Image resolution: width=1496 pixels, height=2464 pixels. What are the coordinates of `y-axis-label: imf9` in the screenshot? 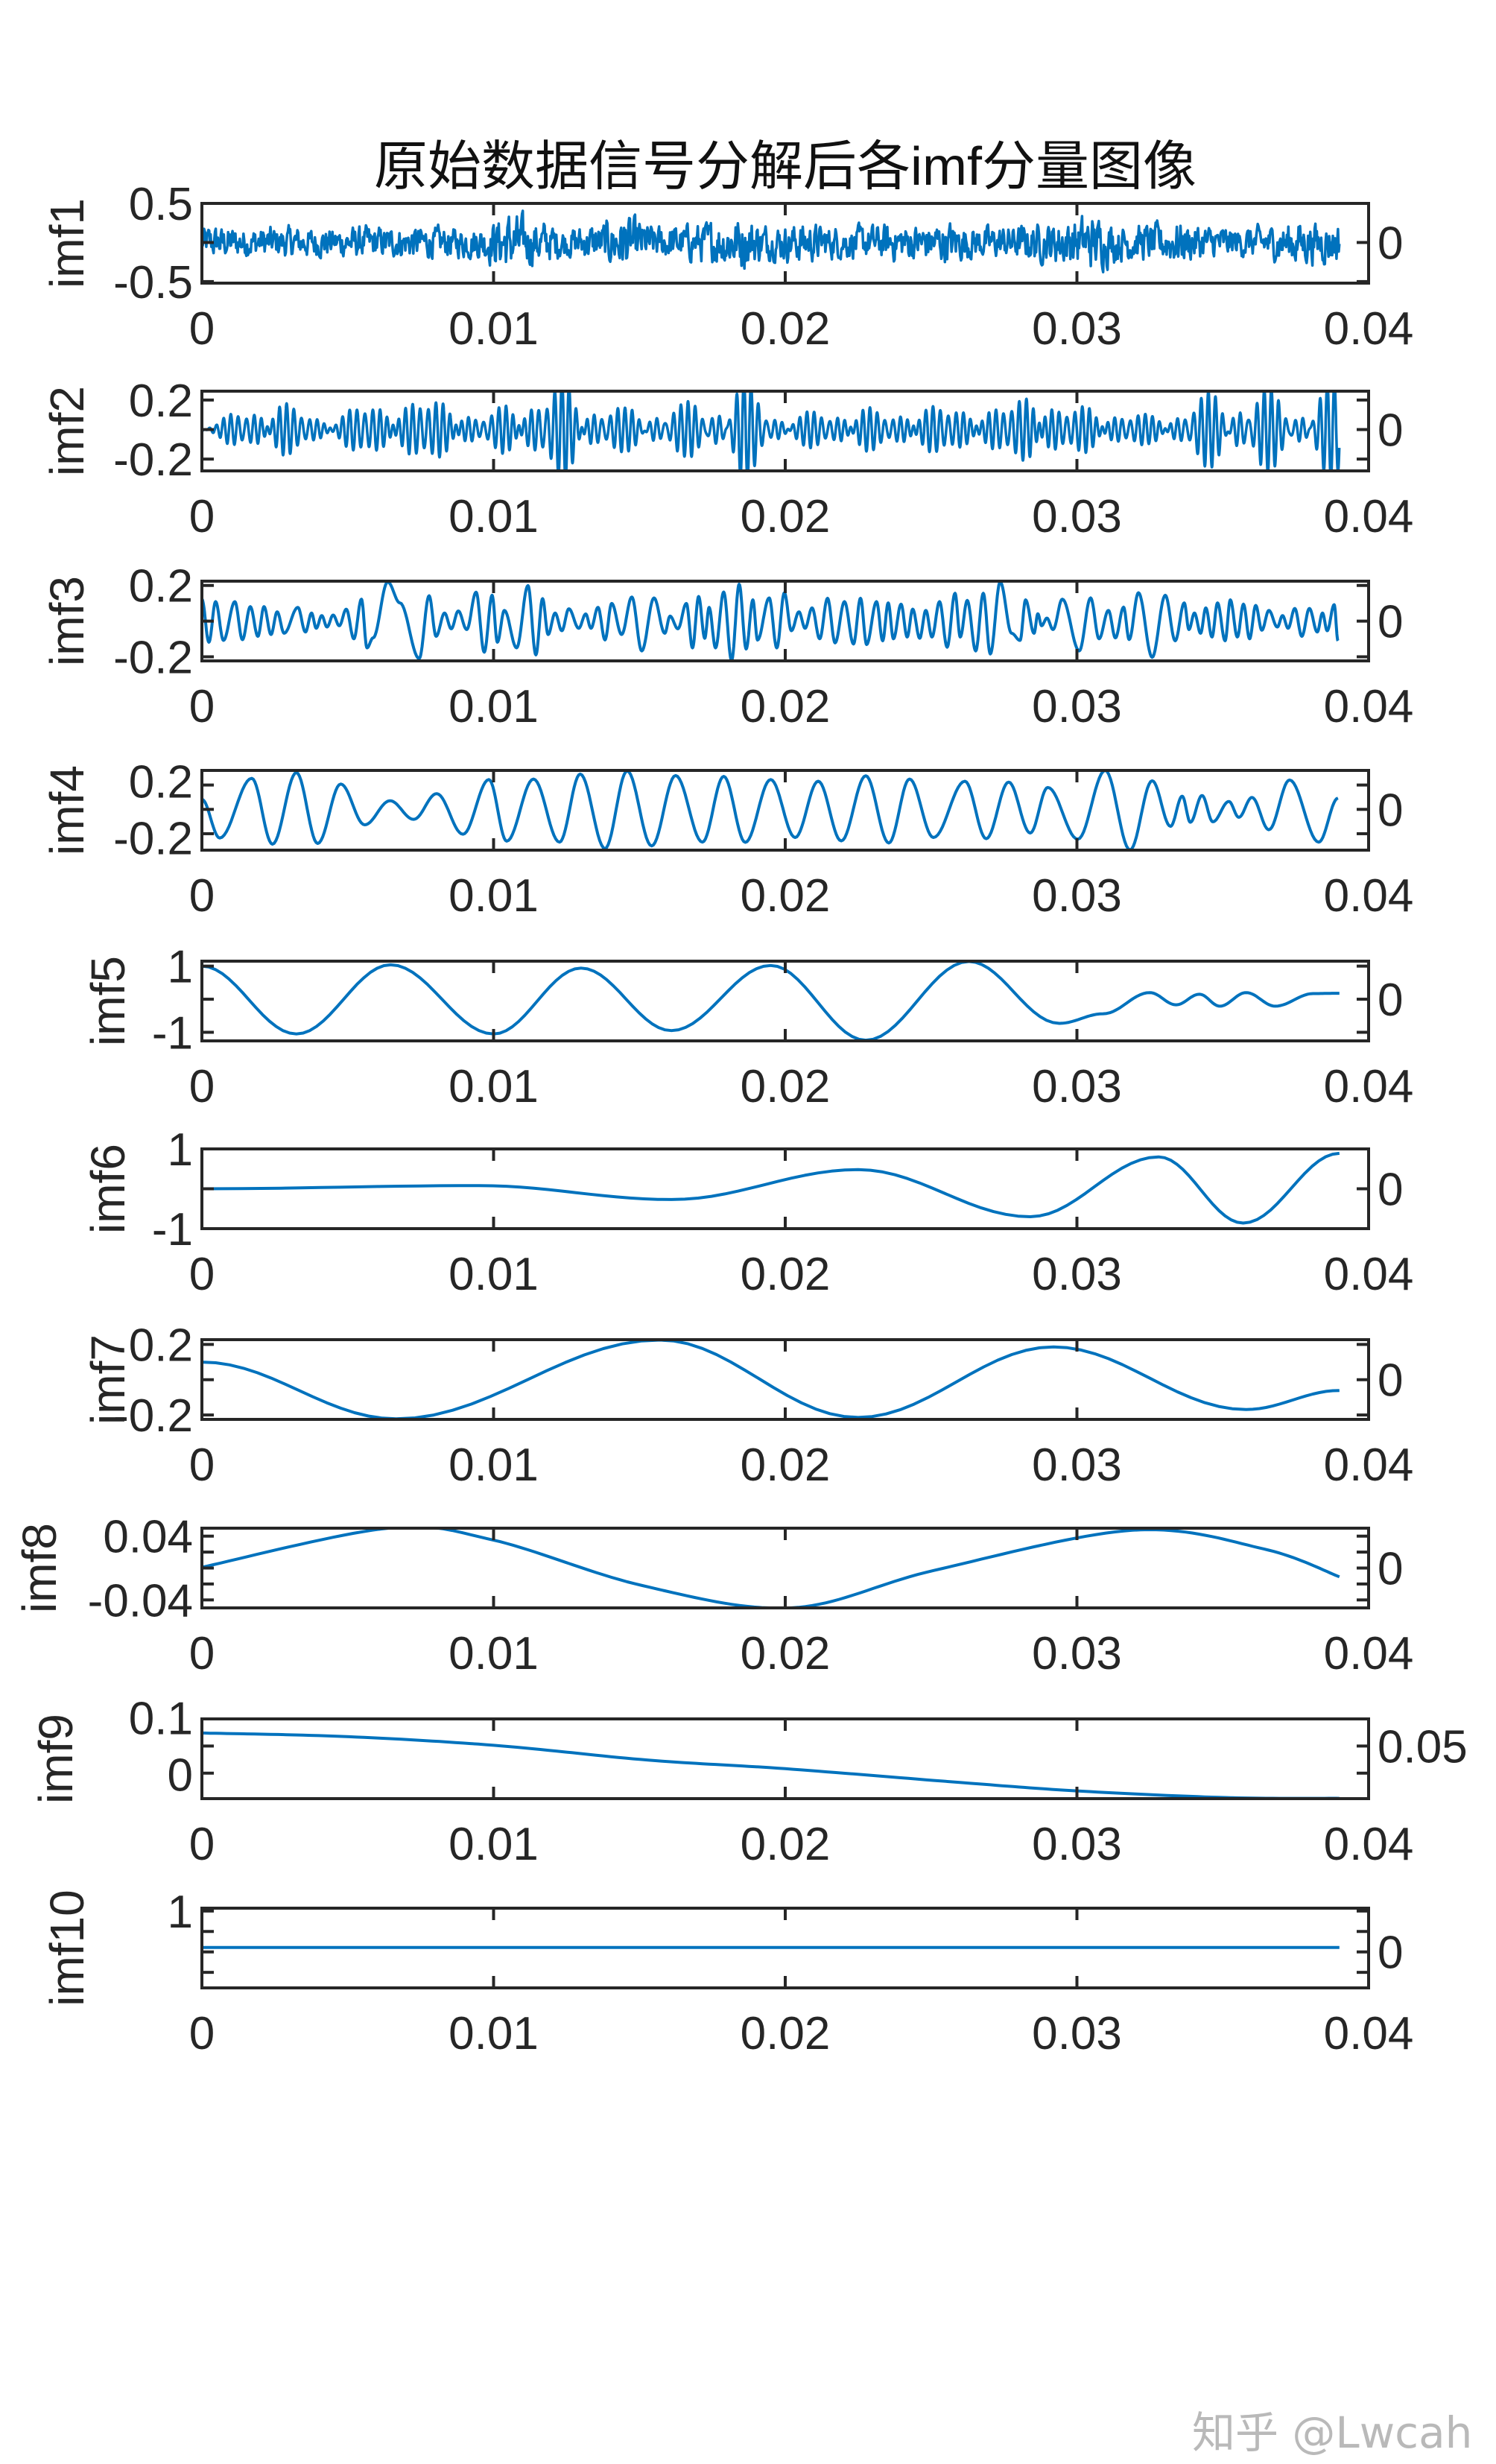 It's located at (56, 1759).